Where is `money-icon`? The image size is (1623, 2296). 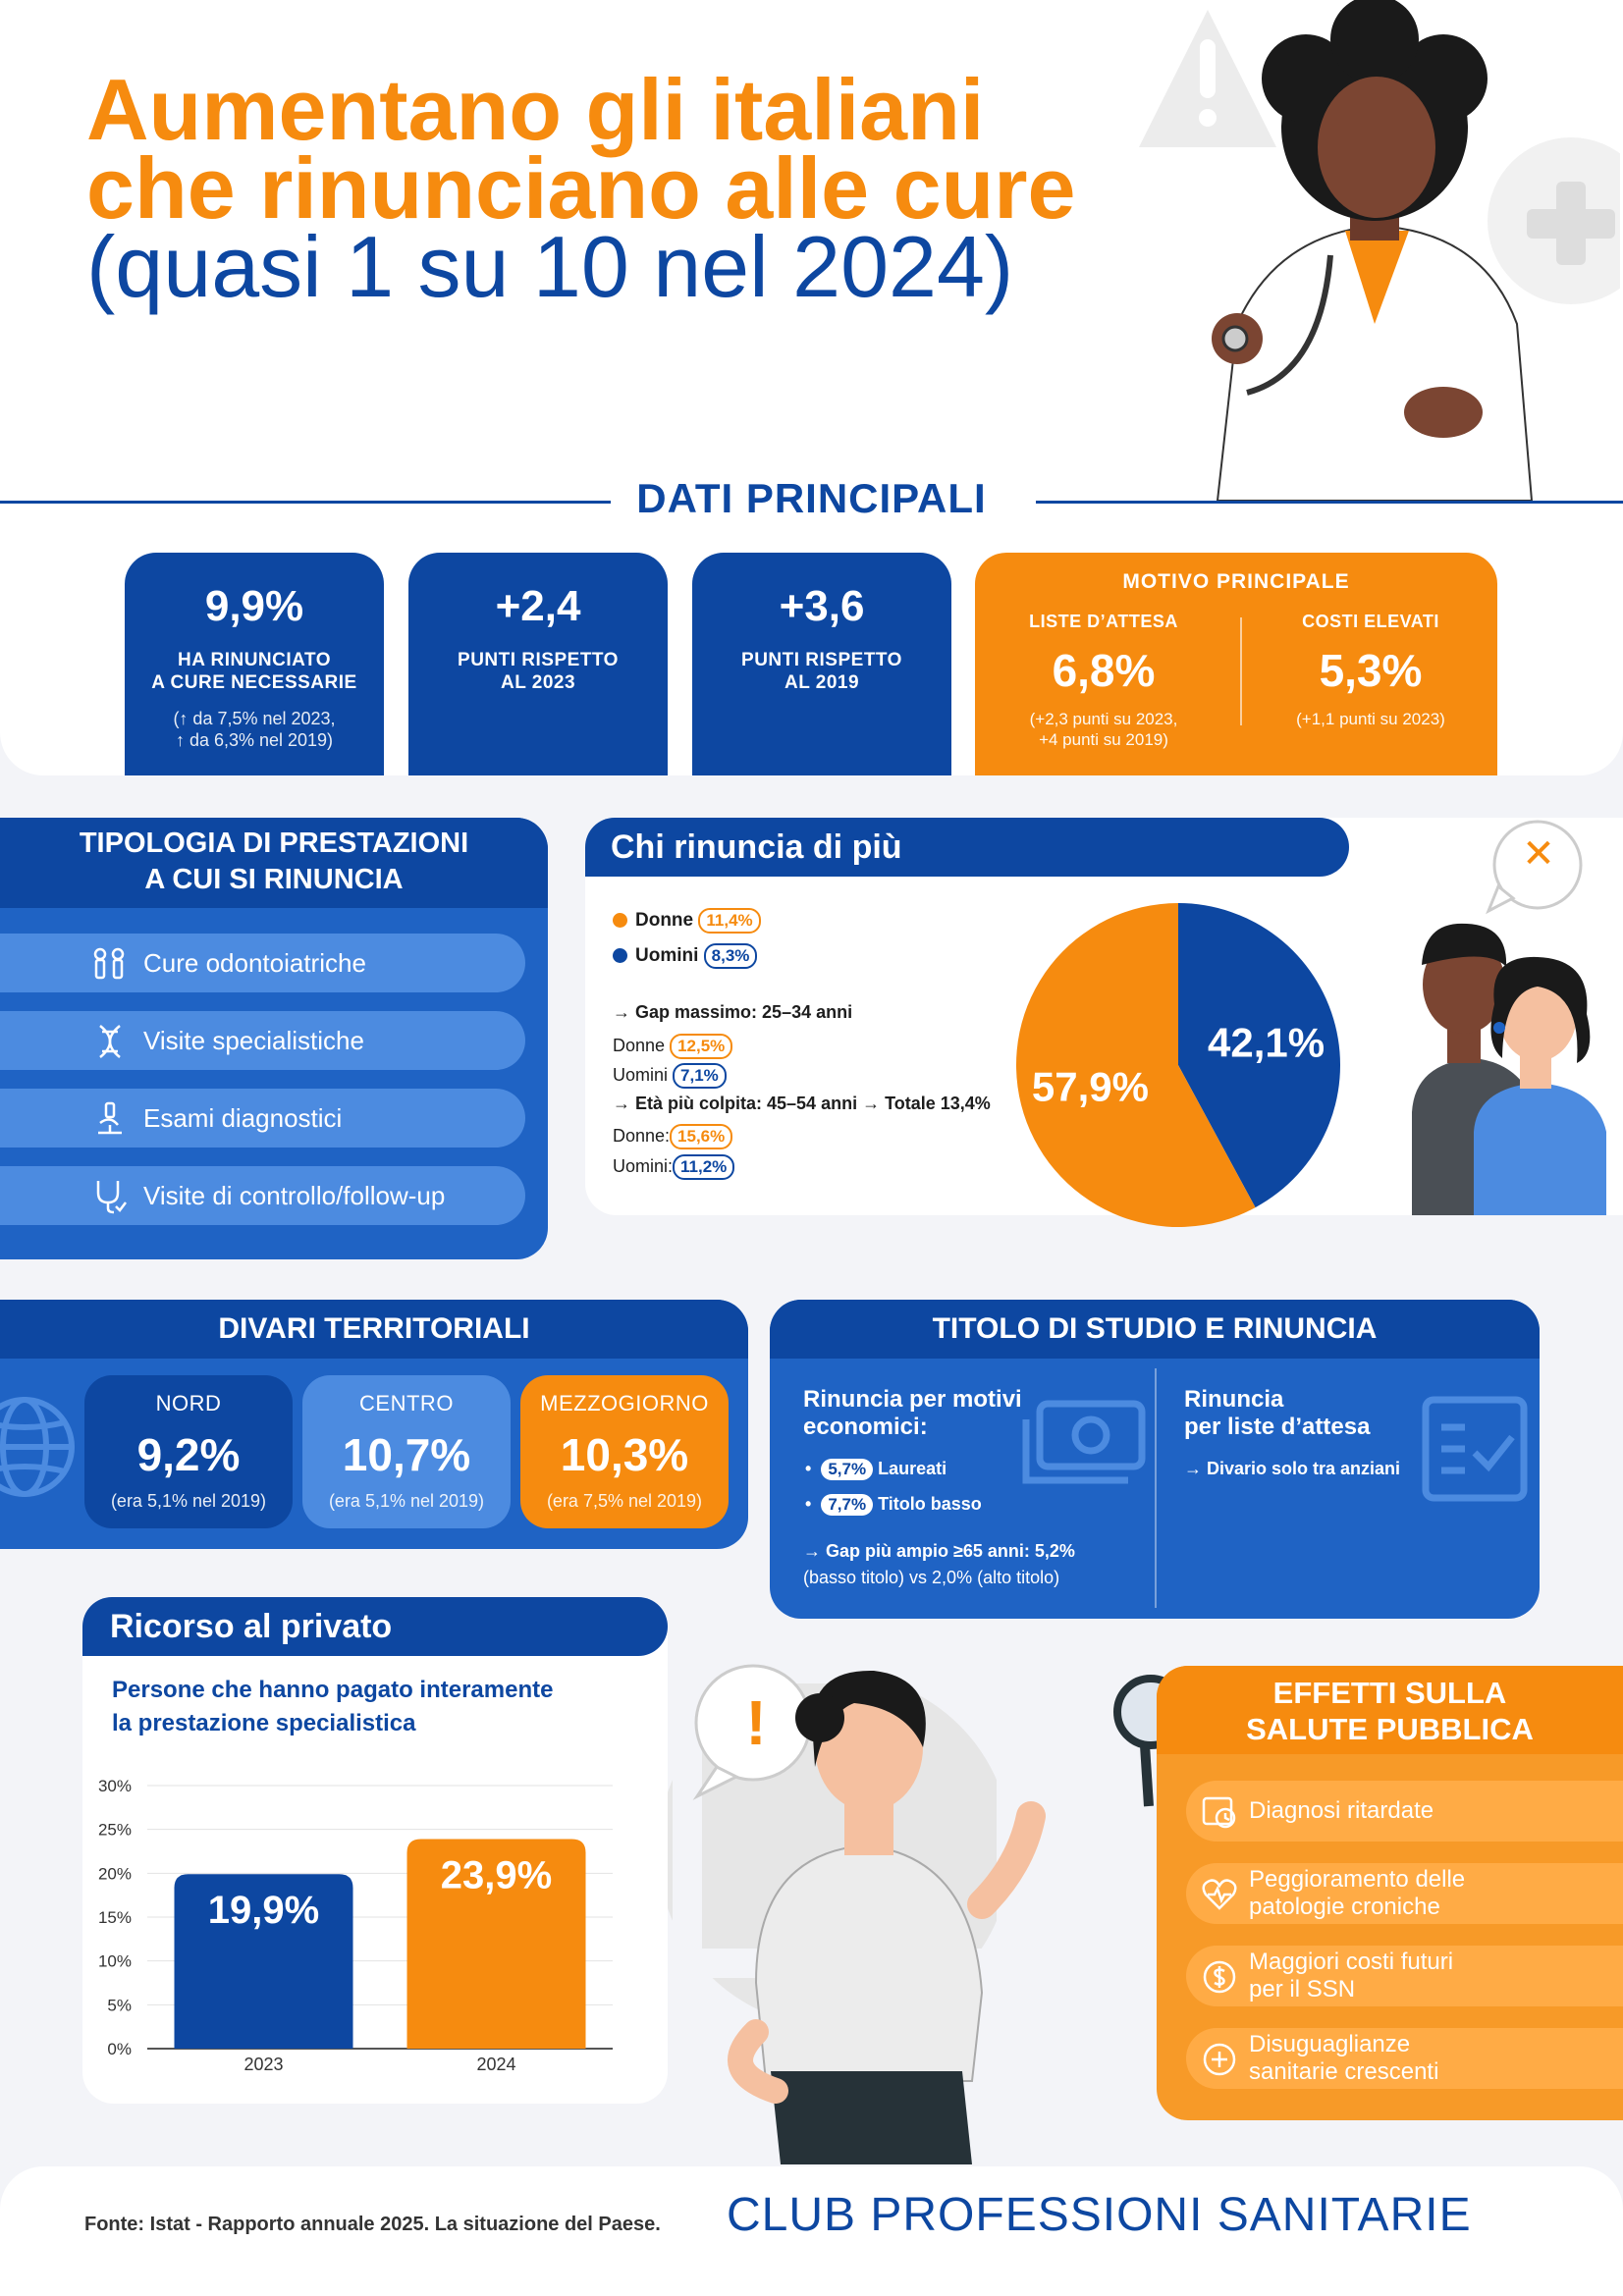 money-icon is located at coordinates (1084, 1442).